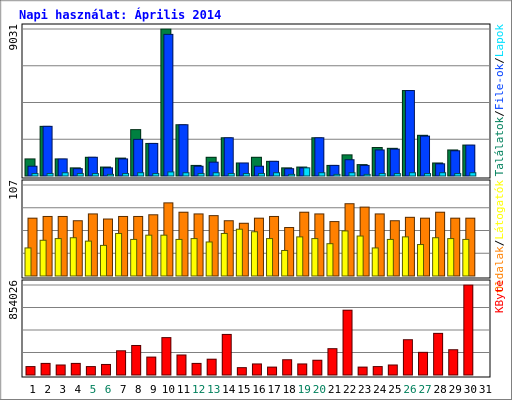  What do you see at coordinates (108, 389) in the screenshot?
I see `x-tick-label-day-6: 6` at bounding box center [108, 389].